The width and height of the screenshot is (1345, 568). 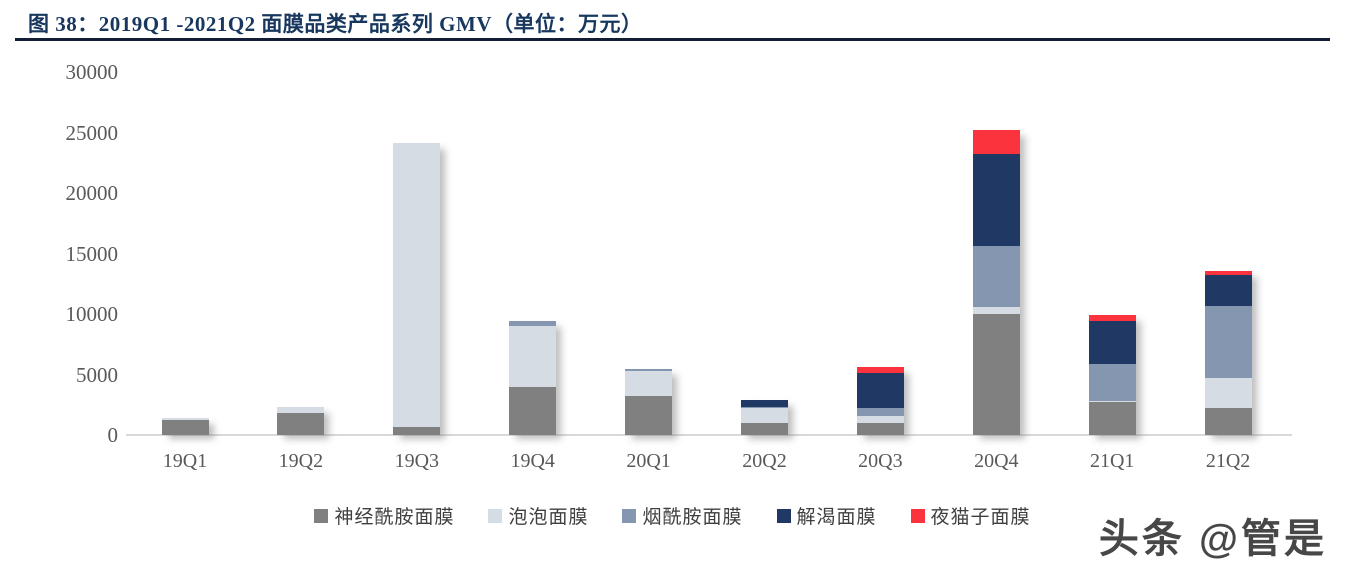 What do you see at coordinates (1212, 539) in the screenshot?
I see `watermark: 头条 @管是` at bounding box center [1212, 539].